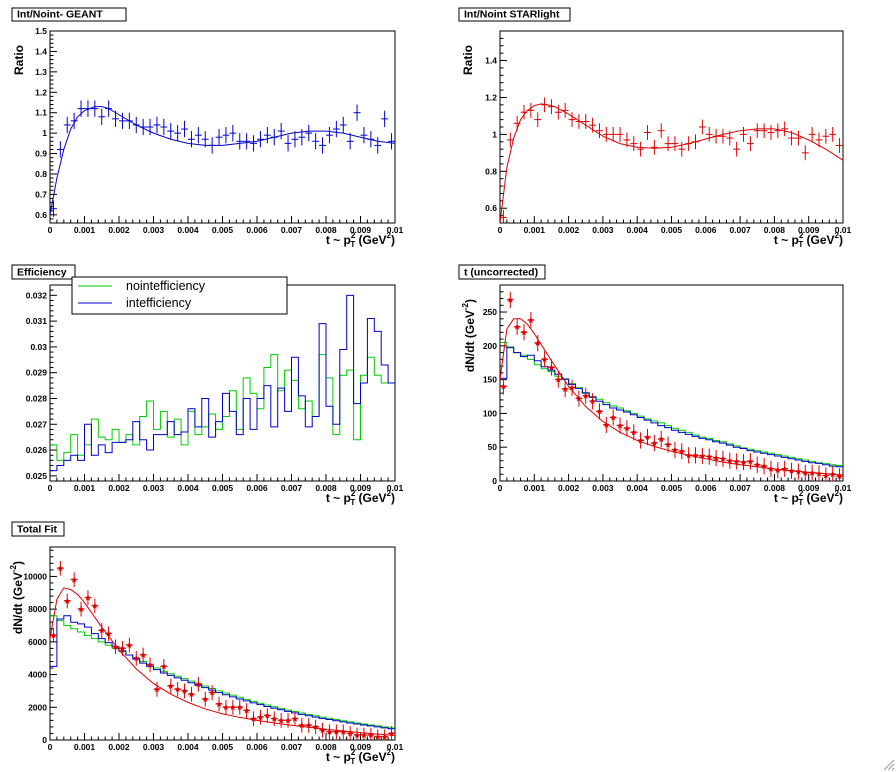 This screenshot has width=896, height=772. What do you see at coordinates (491, 61) in the screenshot?
I see `y-tick-label: 1.4` at bounding box center [491, 61].